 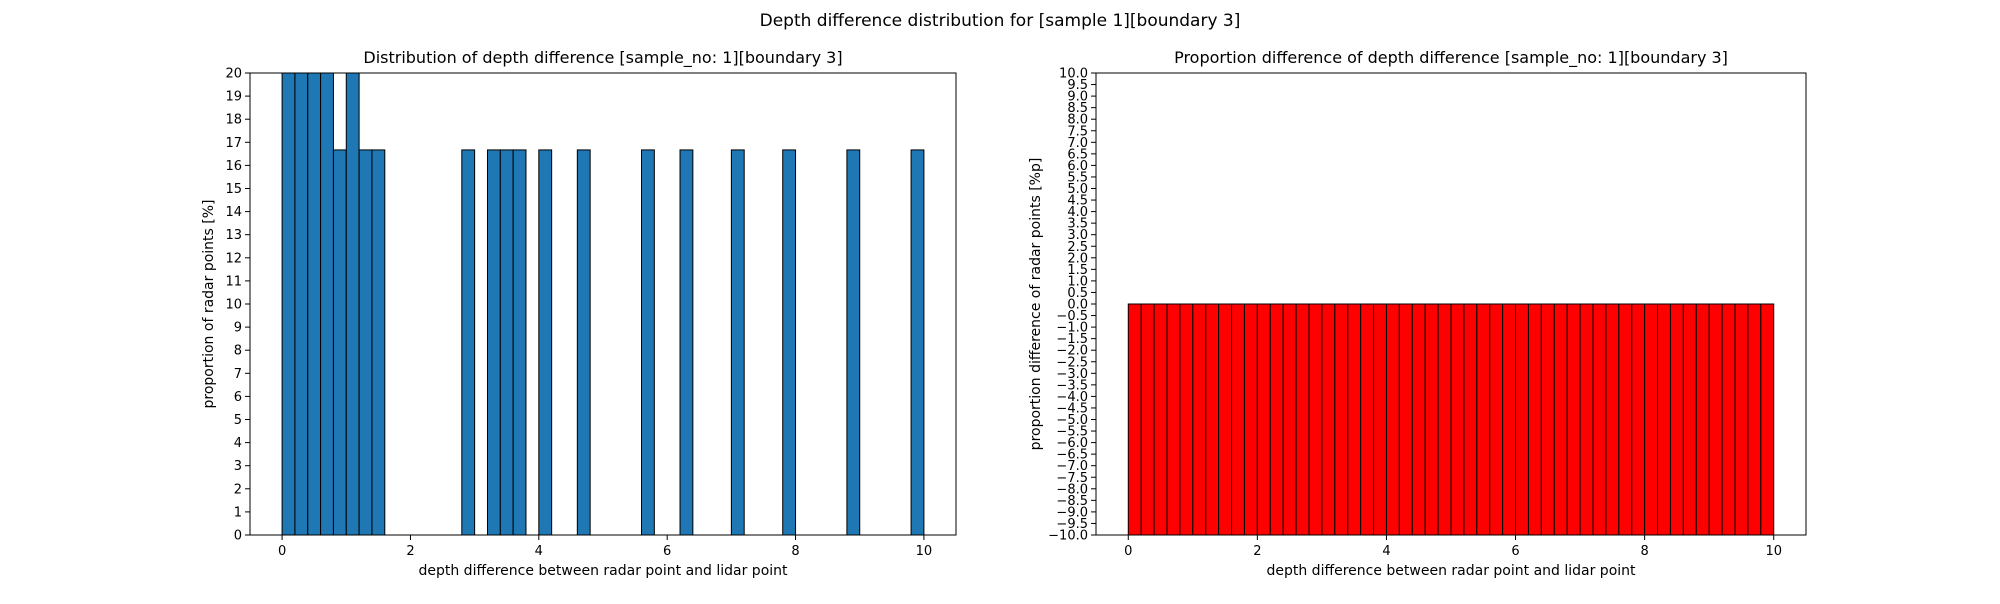 What do you see at coordinates (1077, 154) in the screenshot?
I see `right-chart-y-tick-label: 6.5` at bounding box center [1077, 154].